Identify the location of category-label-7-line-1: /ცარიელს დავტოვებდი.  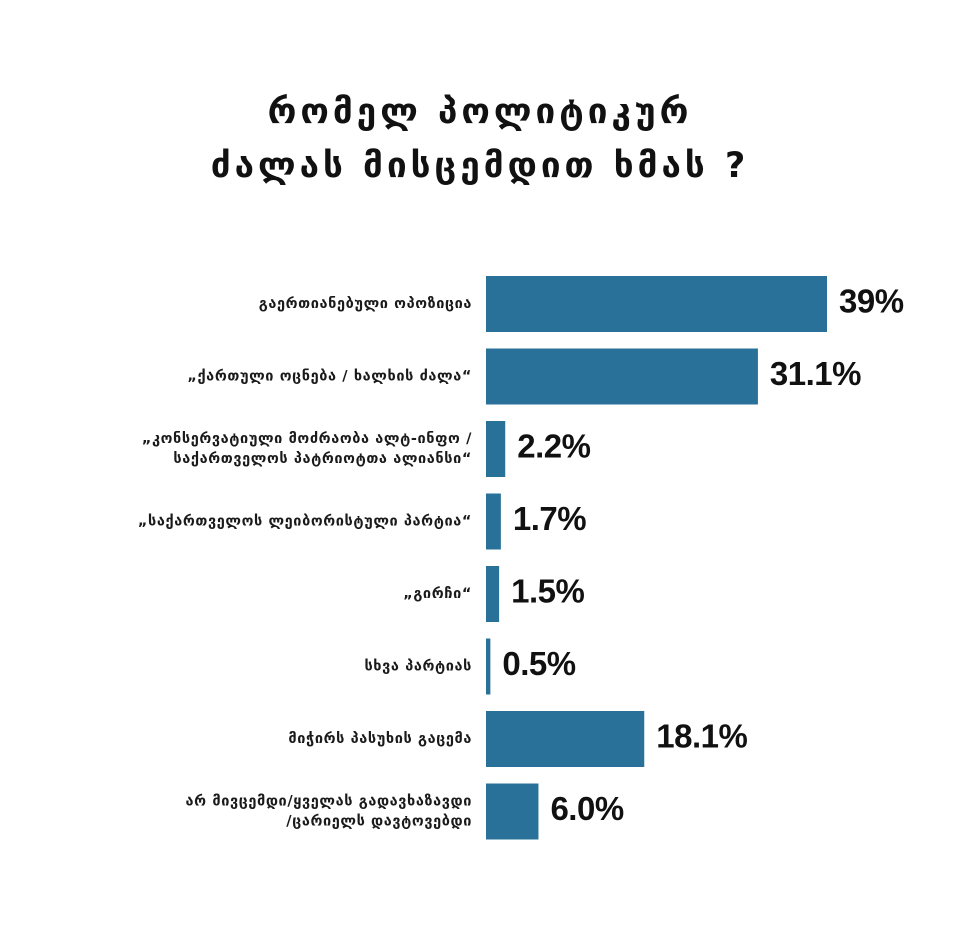
(379, 822).